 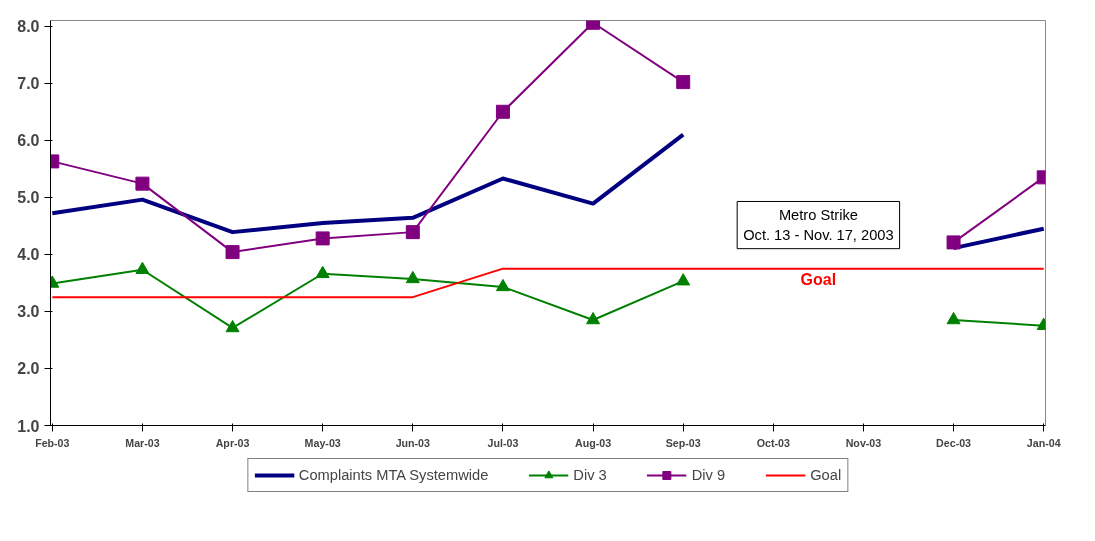 I want to click on annotation: Metro Strike Oct. 13 - Nov. 17, 2003, so click(x=818, y=225).